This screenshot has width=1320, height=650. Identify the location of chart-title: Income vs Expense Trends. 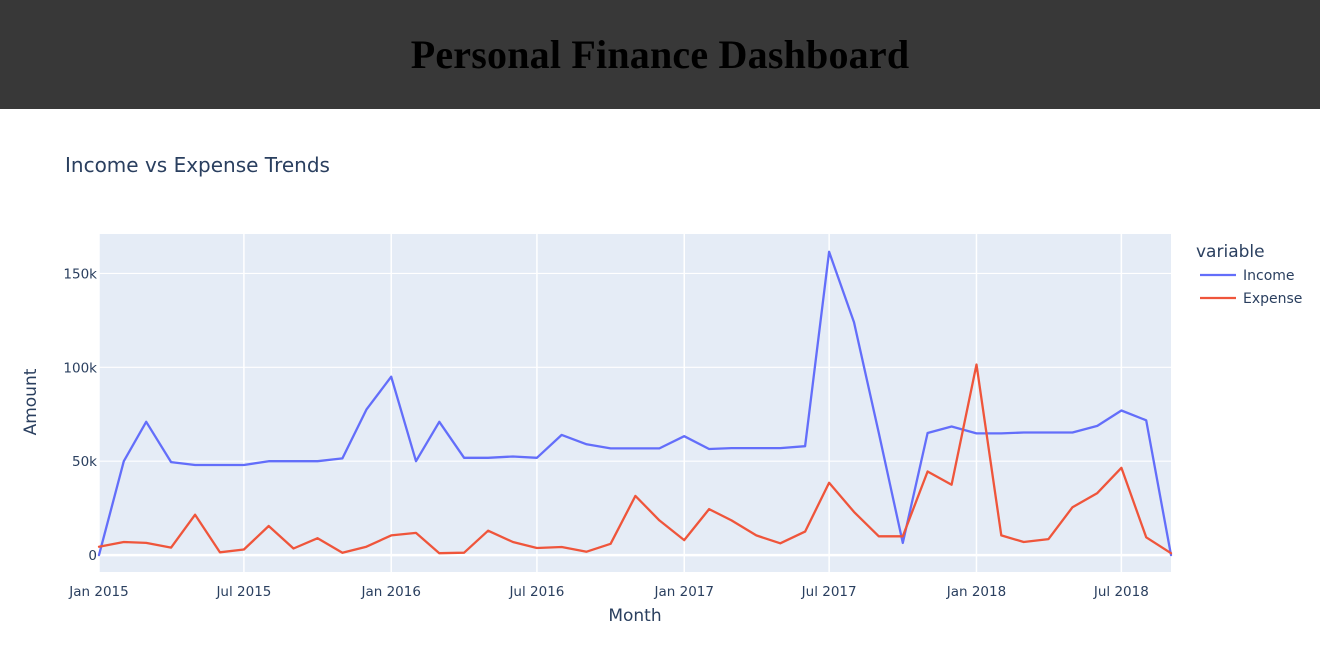
(197, 165).